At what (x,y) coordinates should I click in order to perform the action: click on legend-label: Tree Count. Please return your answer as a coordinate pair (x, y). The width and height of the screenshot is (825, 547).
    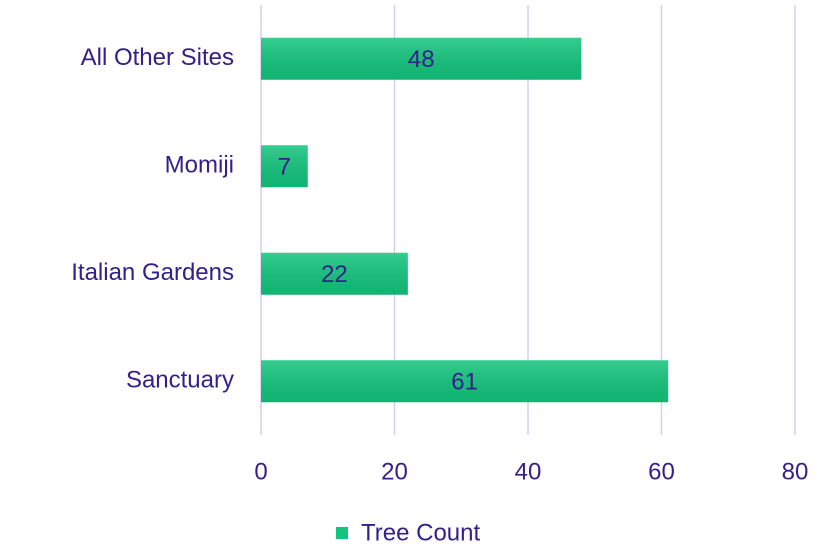
    Looking at the image, I should click on (421, 532).